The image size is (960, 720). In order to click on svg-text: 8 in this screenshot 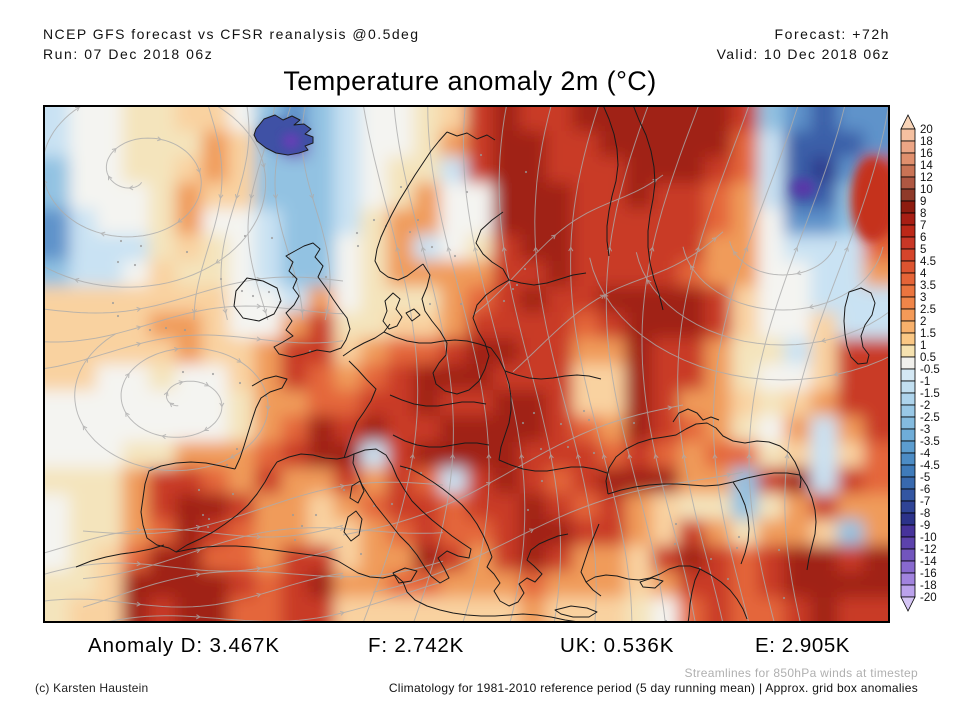, I will do `click(923, 214)`.